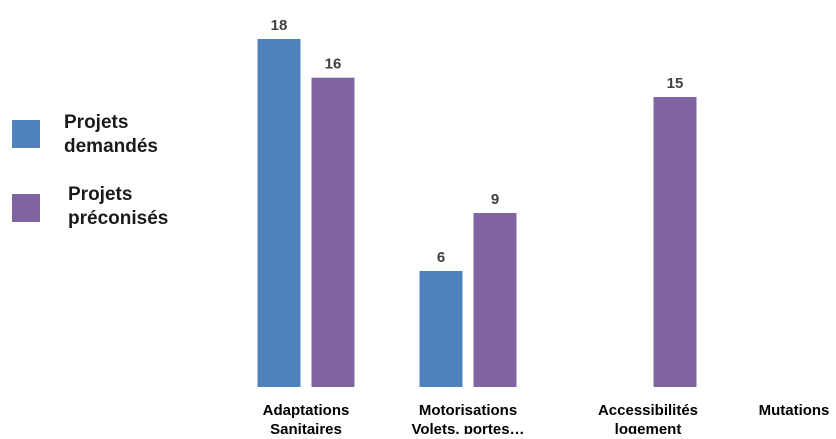 The width and height of the screenshot is (836, 439). What do you see at coordinates (675, 83) in the screenshot?
I see `bar-value-label: 15` at bounding box center [675, 83].